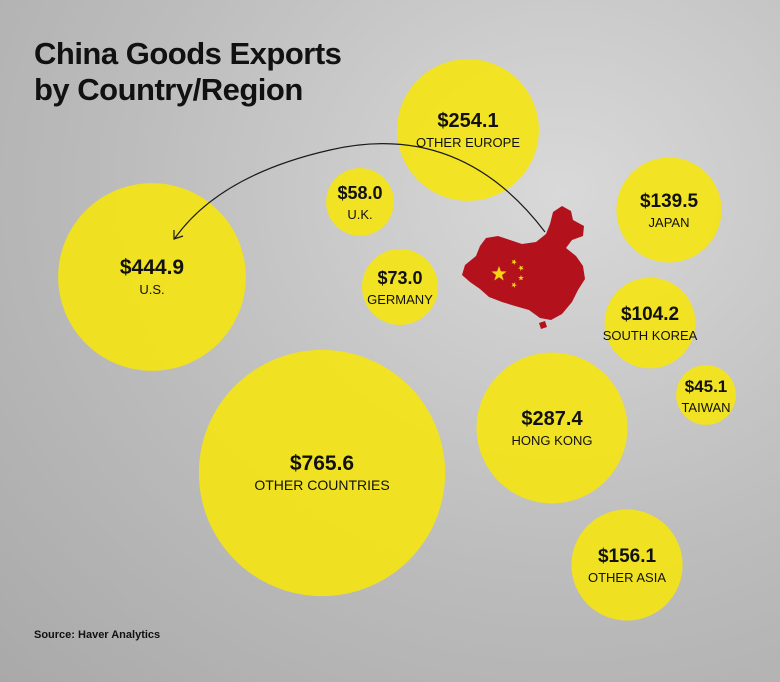 This screenshot has height=682, width=780. I want to click on china-map-icon, so click(523, 267).